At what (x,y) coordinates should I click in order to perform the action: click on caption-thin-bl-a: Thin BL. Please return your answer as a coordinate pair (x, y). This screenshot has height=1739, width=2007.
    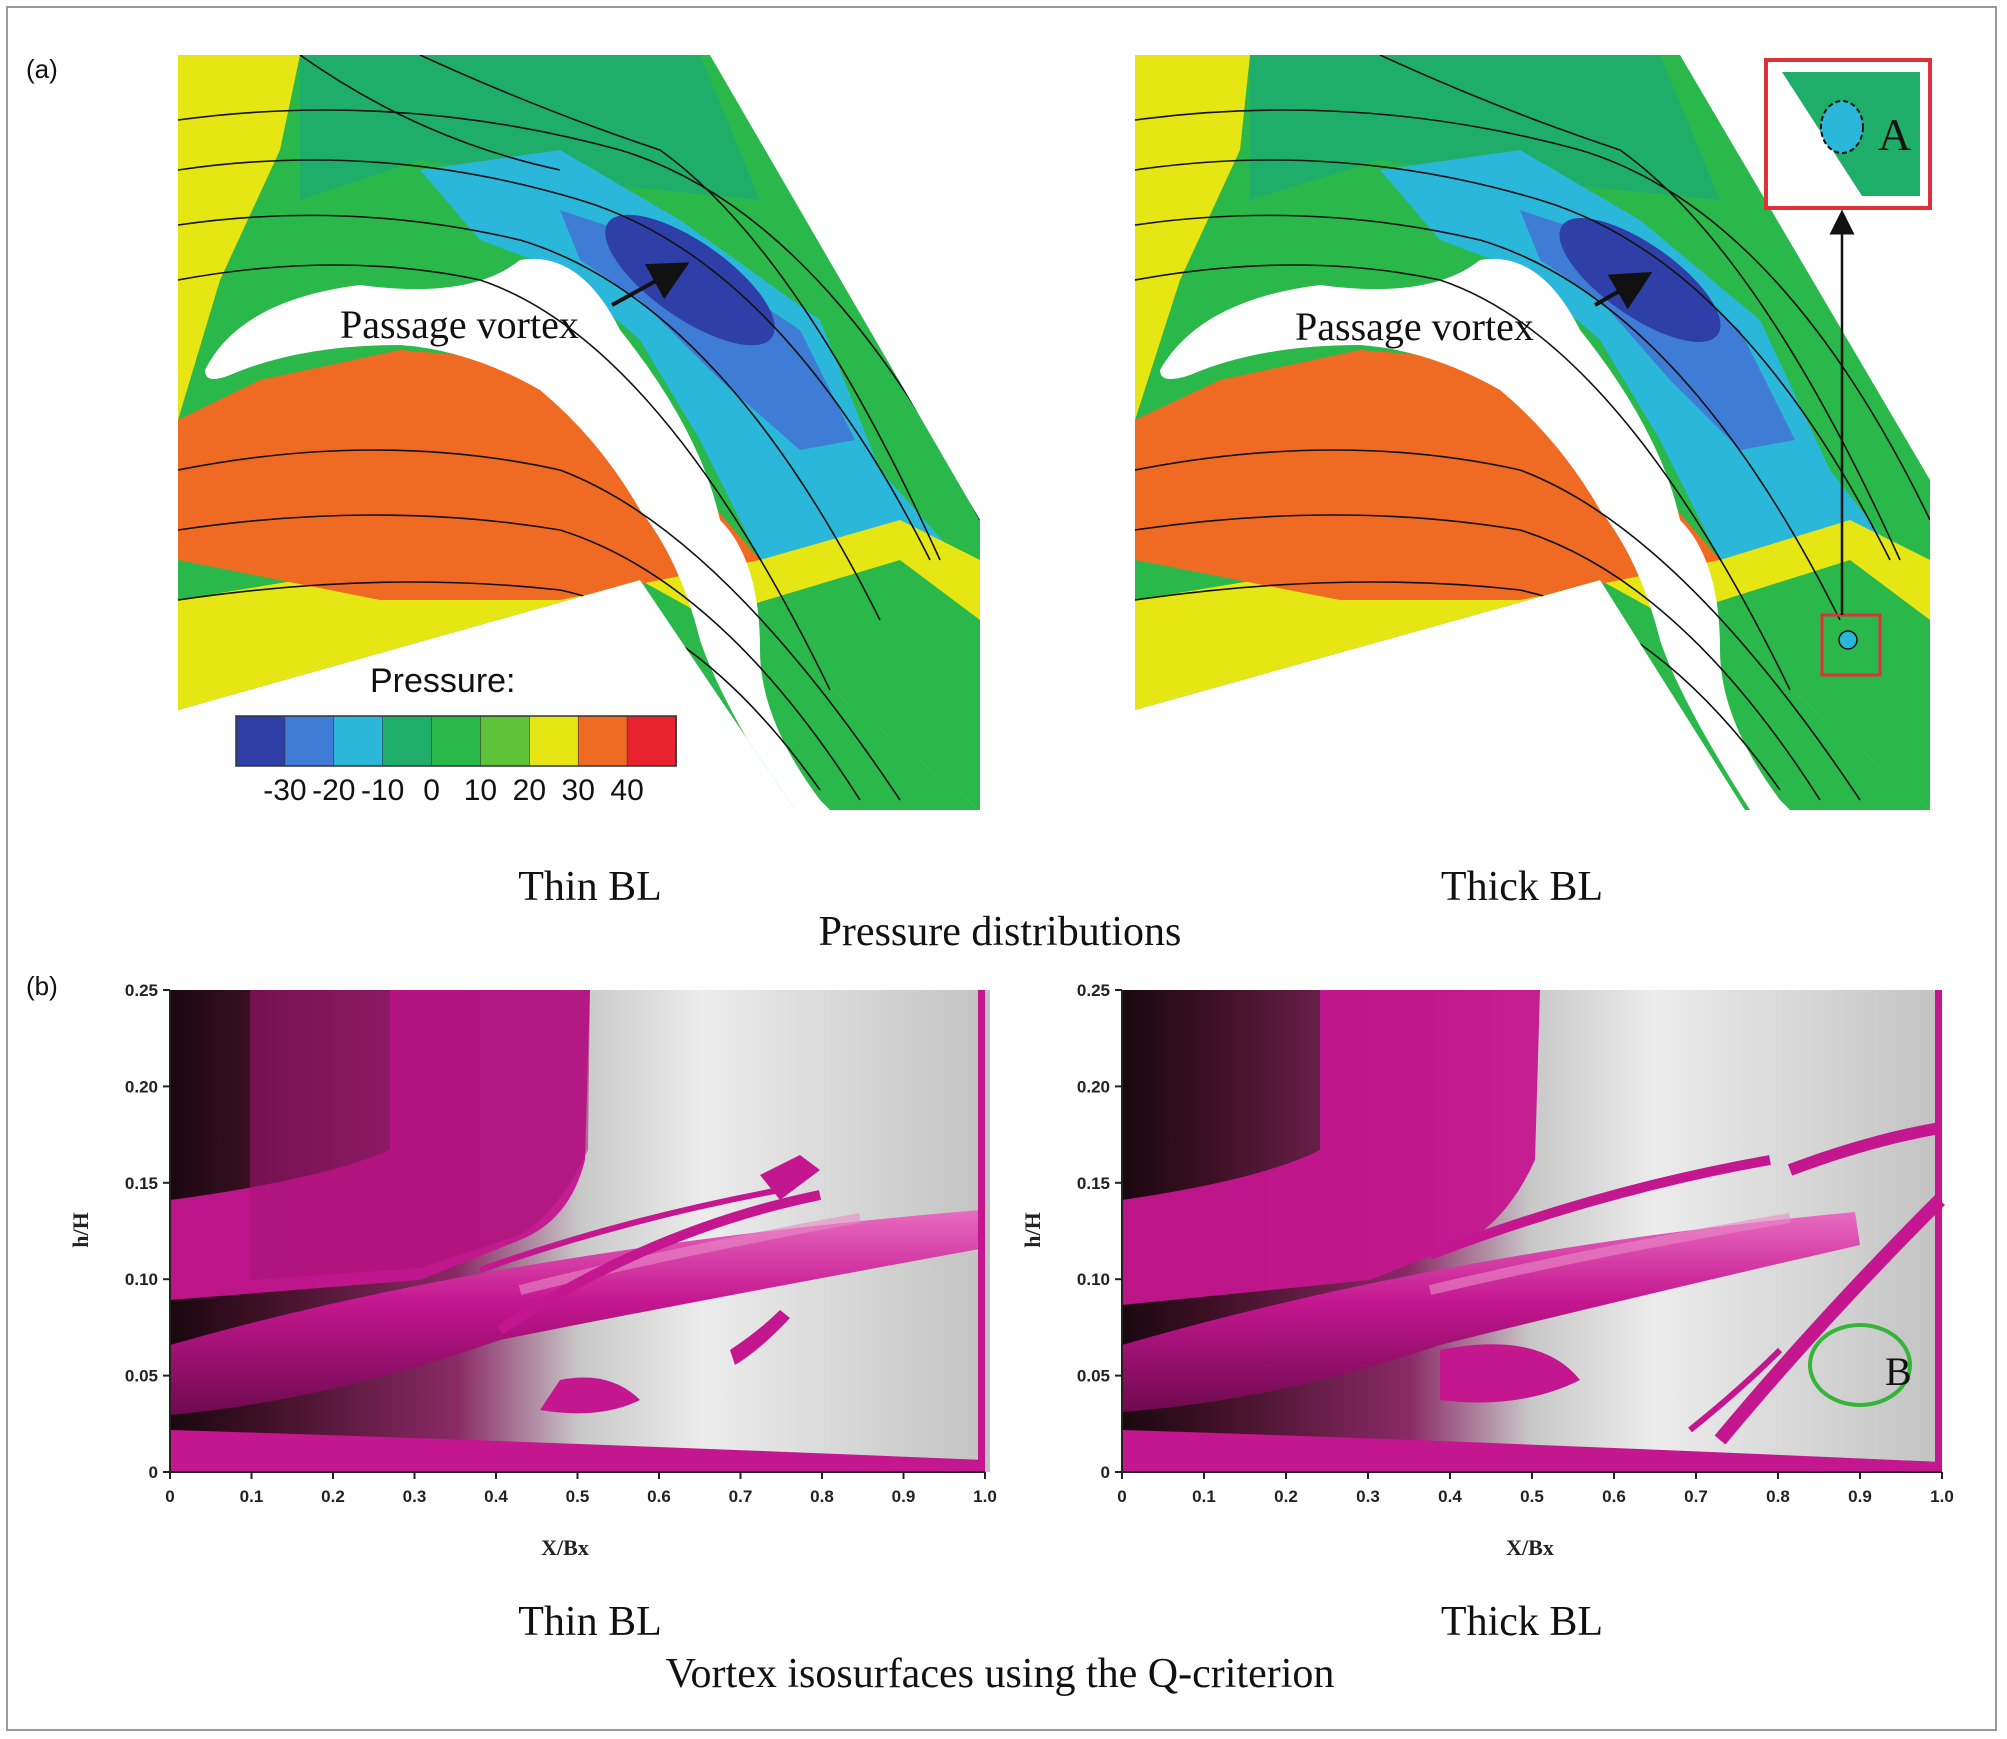
    Looking at the image, I should click on (590, 887).